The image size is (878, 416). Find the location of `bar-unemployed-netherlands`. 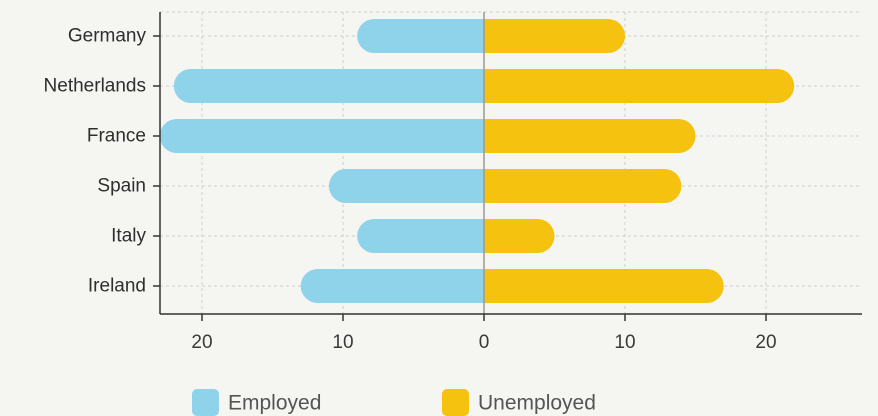

bar-unemployed-netherlands is located at coordinates (639, 86).